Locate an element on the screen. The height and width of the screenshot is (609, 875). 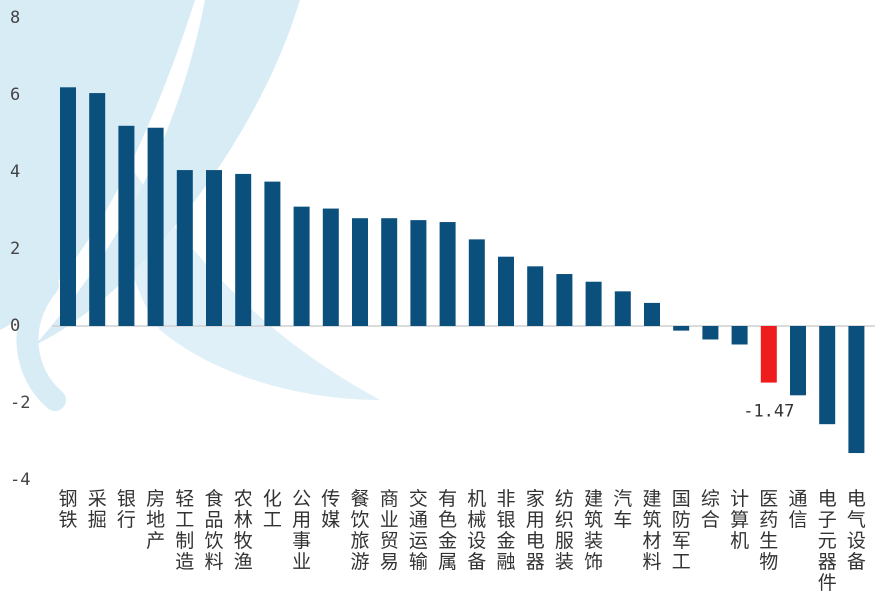
x-tick-label: 通信 is located at coordinates (797, 509).